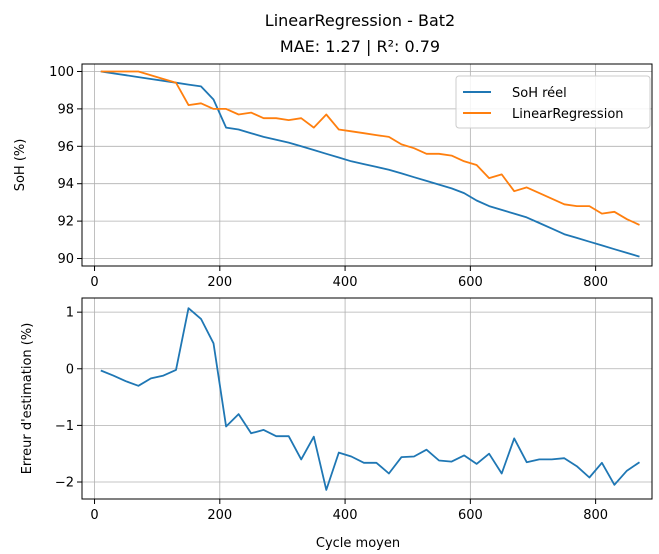 The width and height of the screenshot is (659, 554). I want to click on y-tick-label: 98, so click(65, 109).